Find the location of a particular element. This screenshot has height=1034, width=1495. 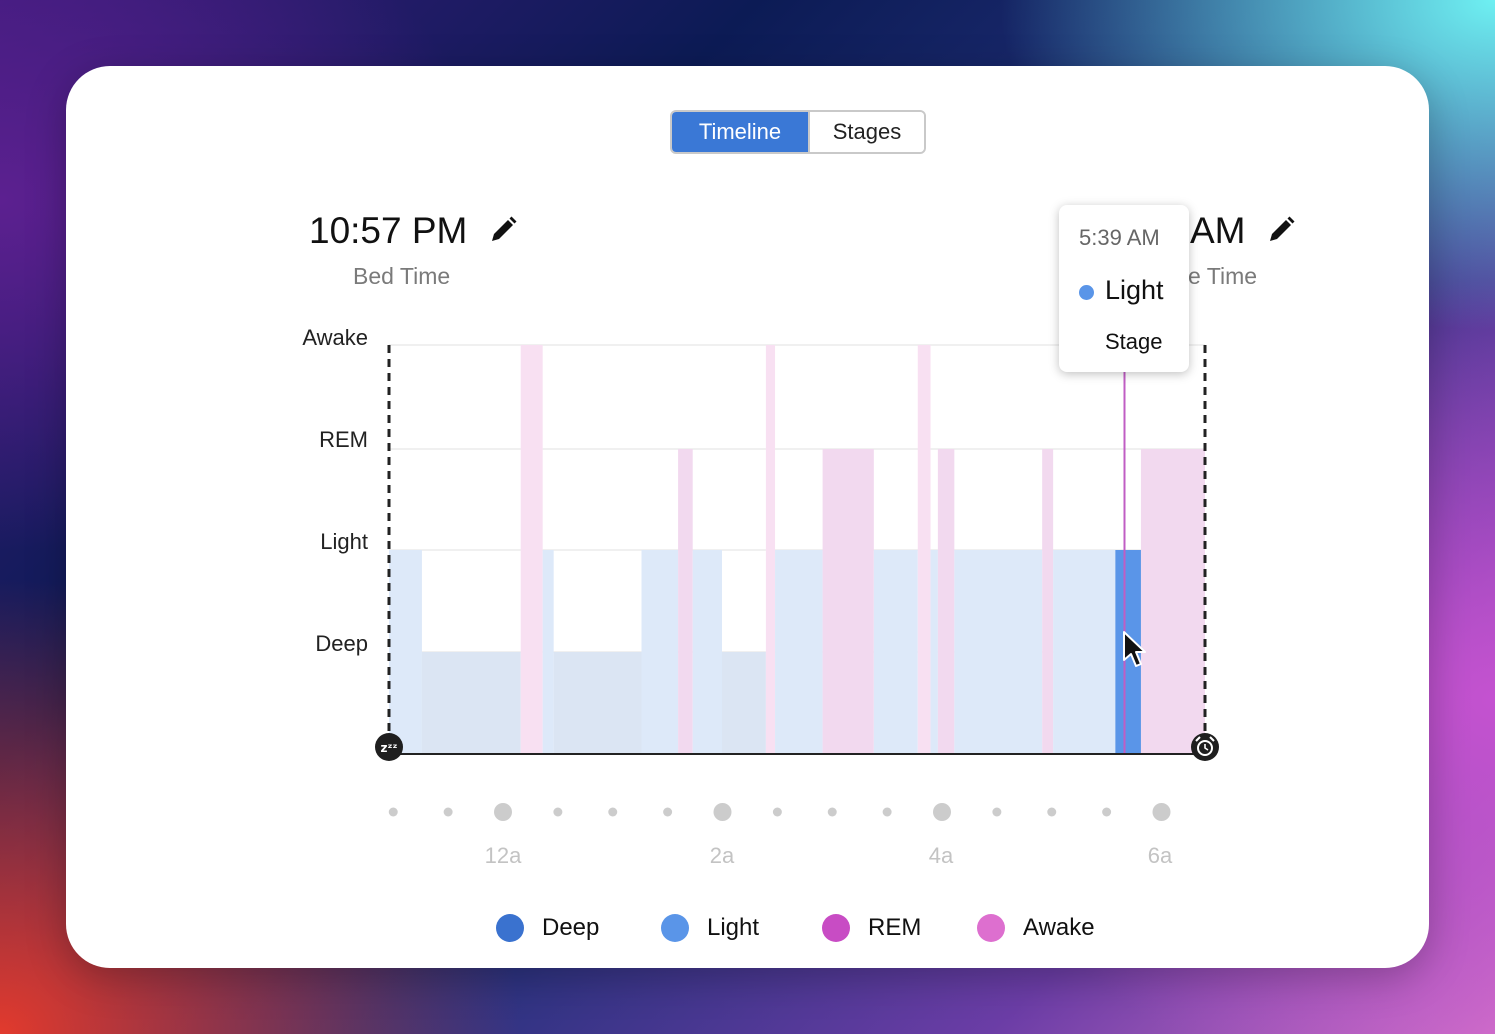

x-tick-label: 2a is located at coordinates (722, 855).